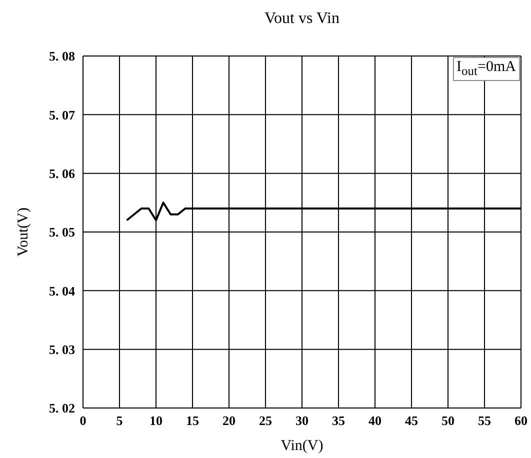 This screenshot has height=458, width=531. What do you see at coordinates (83, 420) in the screenshot?
I see `x-tick-label: 0` at bounding box center [83, 420].